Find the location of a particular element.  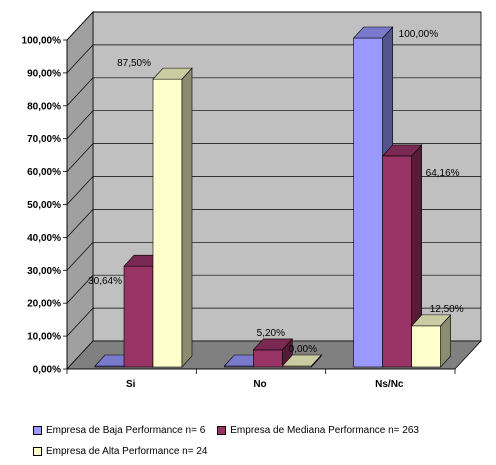

y-tick-label: 10,00% is located at coordinates (44, 337).